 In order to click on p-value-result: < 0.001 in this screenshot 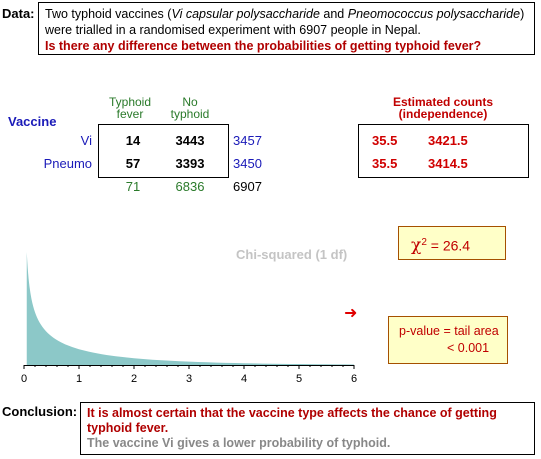, I will do `click(468, 348)`.